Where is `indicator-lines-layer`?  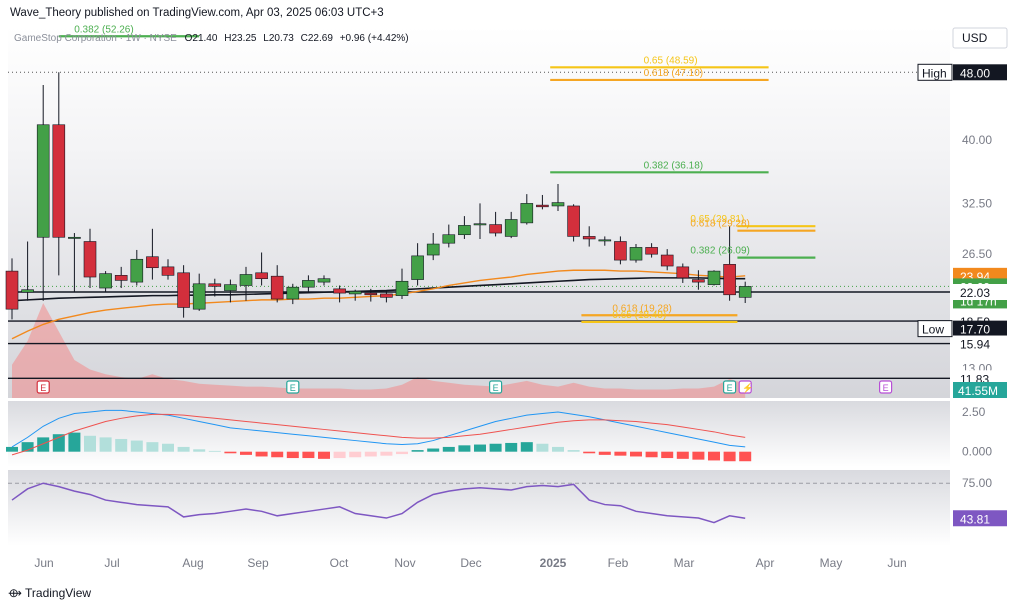 indicator-lines-layer is located at coordinates (378, 304).